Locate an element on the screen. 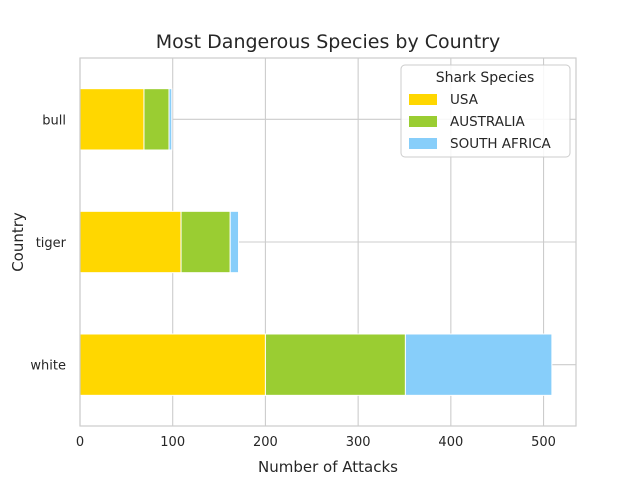 The image size is (640, 484). x-tick-label: 0 is located at coordinates (80, 442).